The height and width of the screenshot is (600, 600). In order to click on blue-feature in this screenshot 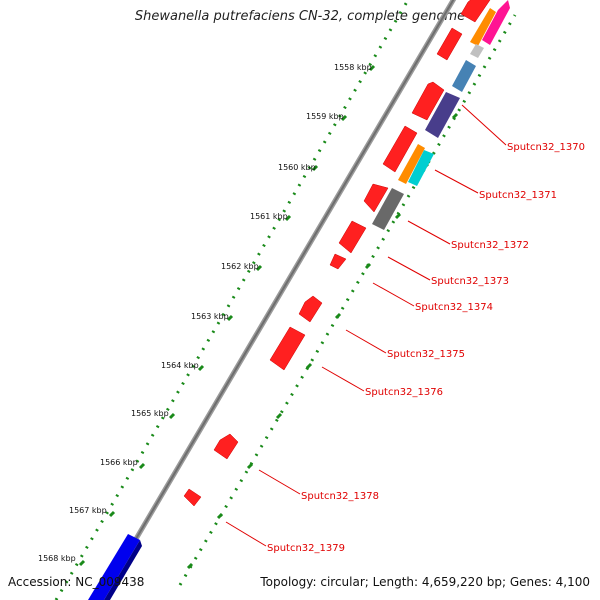, I will do `click(114, 567)`.